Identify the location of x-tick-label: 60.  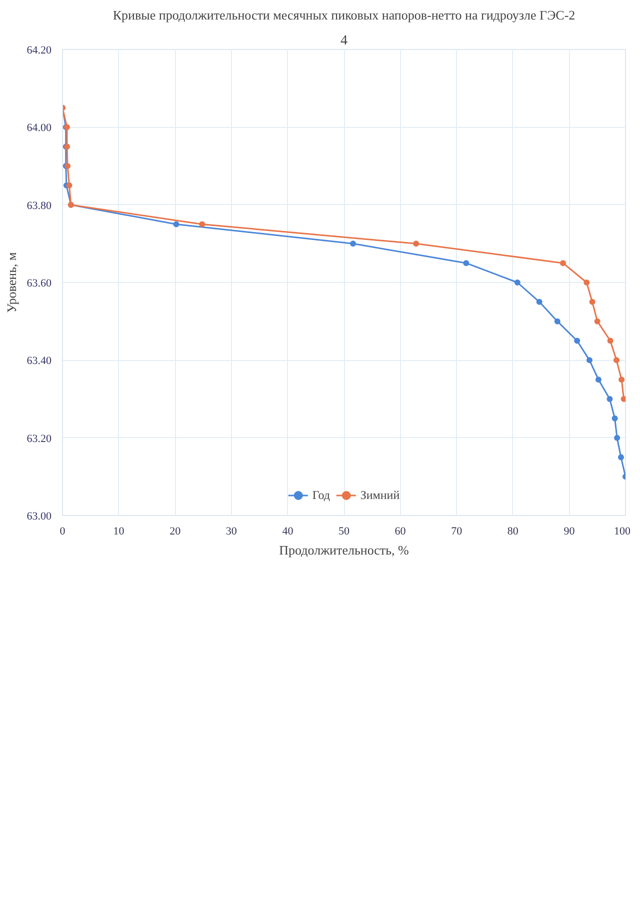
(400, 532).